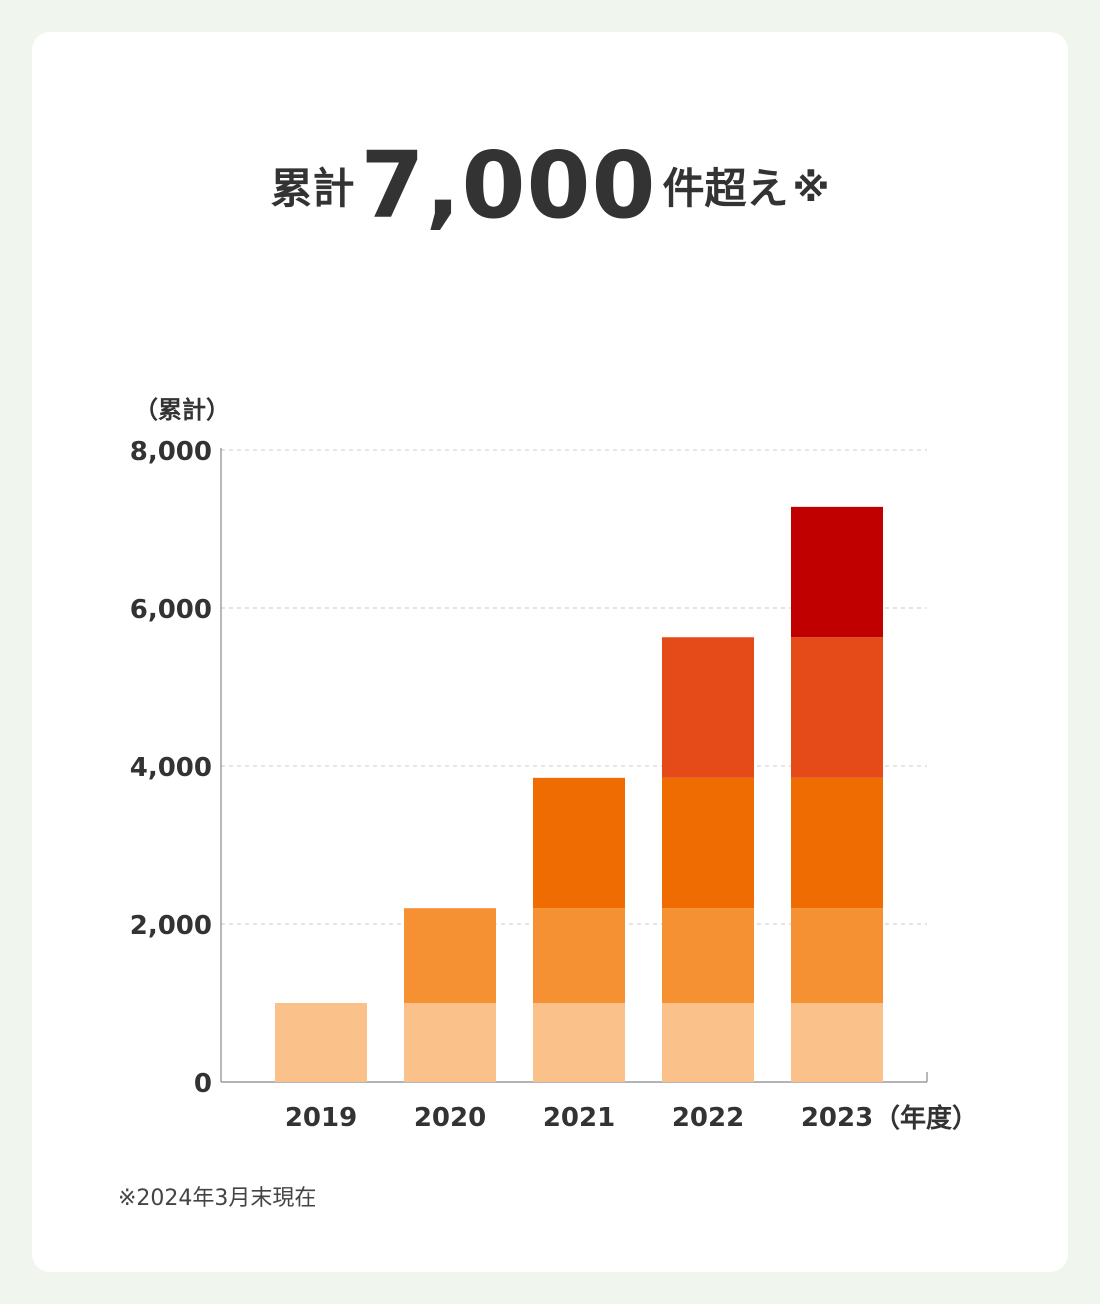 The image size is (1100, 1304). What do you see at coordinates (450, 1118) in the screenshot?
I see `x-tick-label: 2020` at bounding box center [450, 1118].